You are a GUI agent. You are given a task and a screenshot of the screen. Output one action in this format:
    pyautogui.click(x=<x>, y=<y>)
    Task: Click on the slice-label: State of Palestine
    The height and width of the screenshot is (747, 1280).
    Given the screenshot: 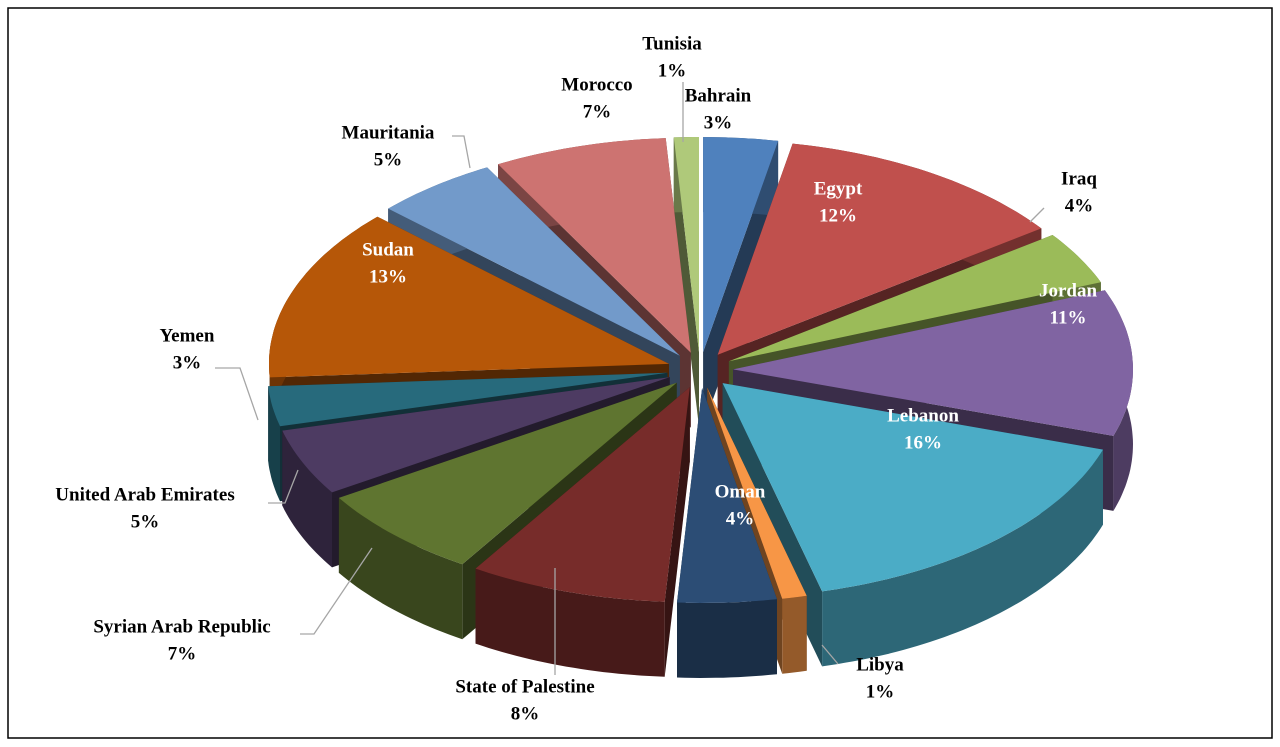 What is the action you would take?
    pyautogui.click(x=524, y=686)
    